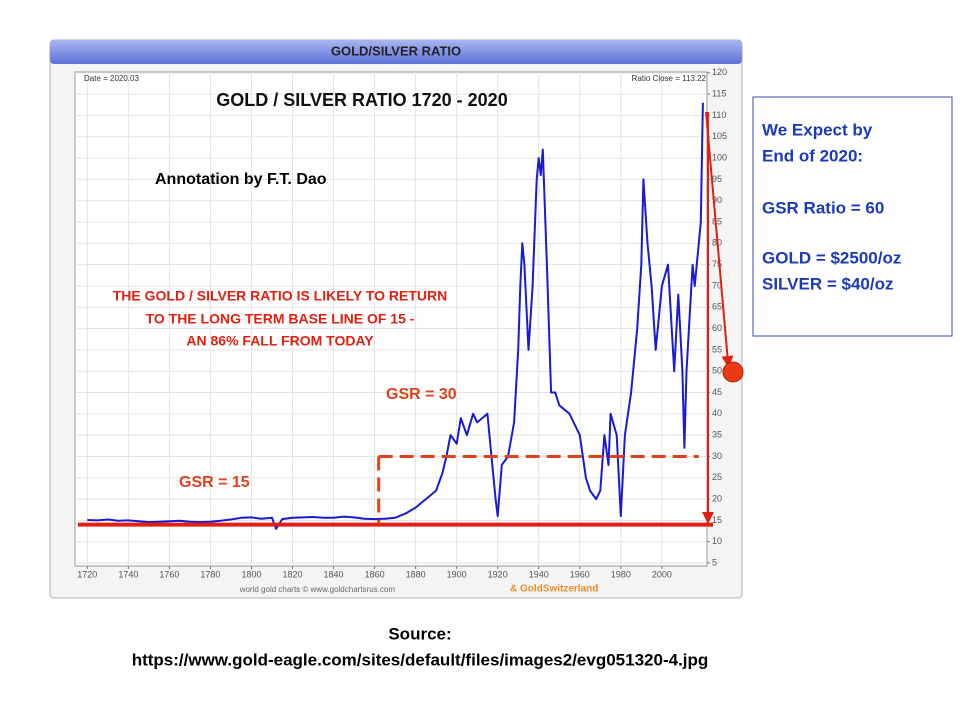 This screenshot has height=725, width=960. I want to click on y-tick-label: 10, so click(717, 541).